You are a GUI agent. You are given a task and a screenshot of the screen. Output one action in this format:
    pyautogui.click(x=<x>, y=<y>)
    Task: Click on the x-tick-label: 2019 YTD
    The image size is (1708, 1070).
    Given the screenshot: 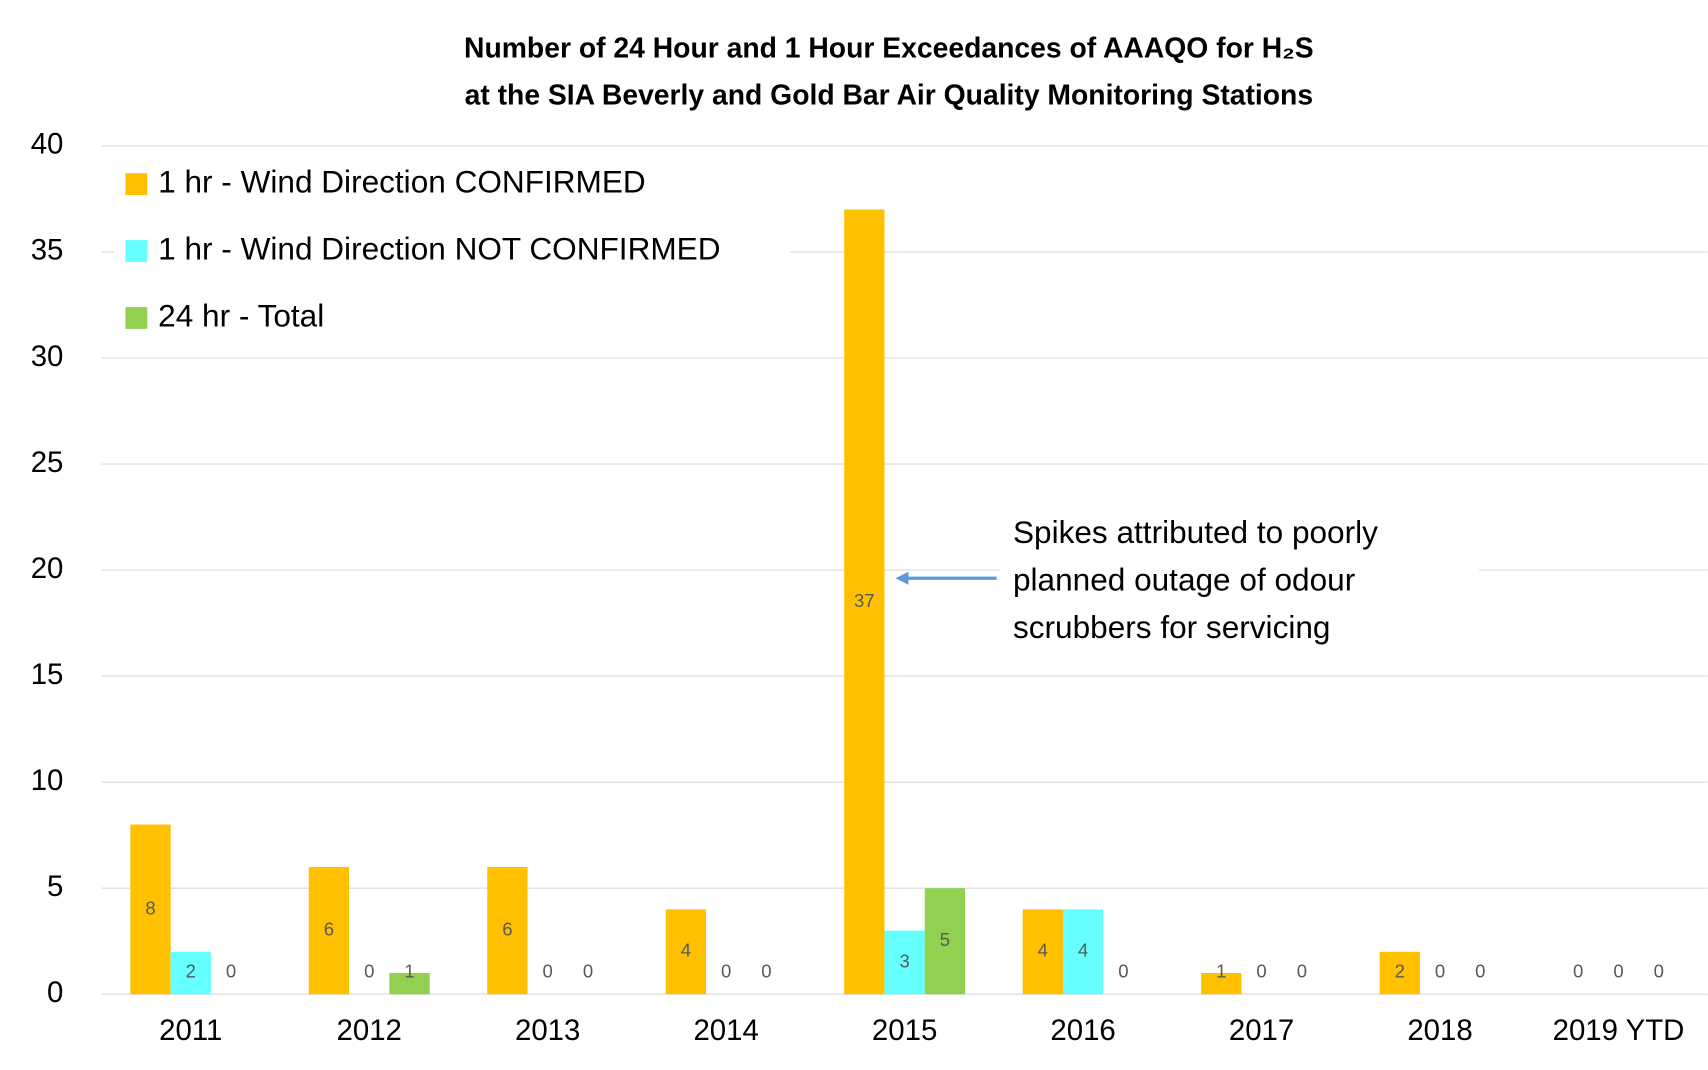 What is the action you would take?
    pyautogui.click(x=1619, y=1030)
    